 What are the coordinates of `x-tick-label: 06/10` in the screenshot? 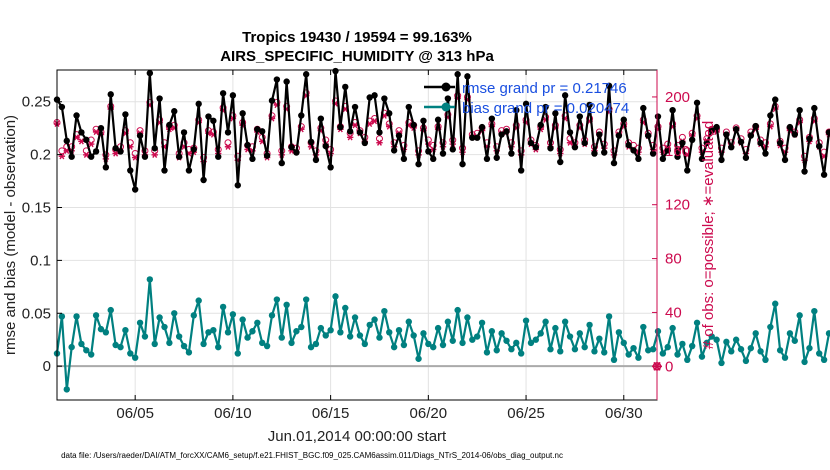 It's located at (233, 413).